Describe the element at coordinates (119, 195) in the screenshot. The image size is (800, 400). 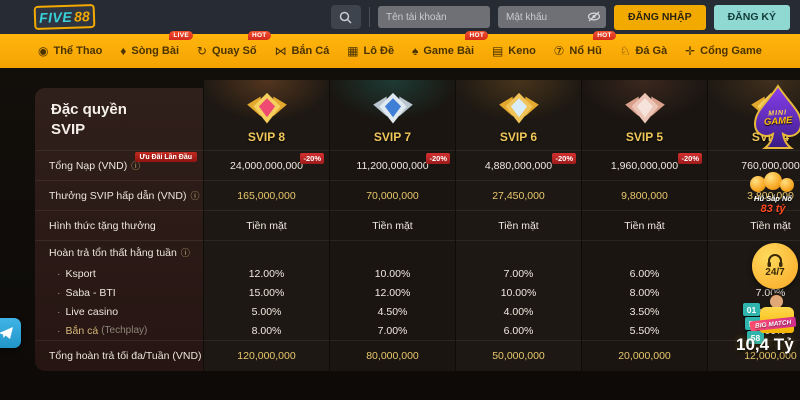
I see `row-label-bonus: Thưởng SVIP hấp dẫn (VND) ⓘ` at that location.